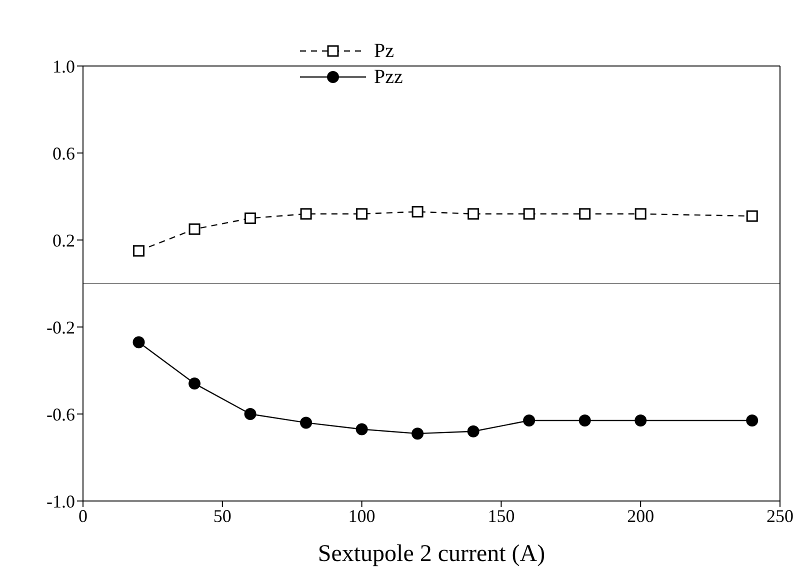 The image size is (809, 579). I want to click on y-tick-label: 1.0, so click(63, 66).